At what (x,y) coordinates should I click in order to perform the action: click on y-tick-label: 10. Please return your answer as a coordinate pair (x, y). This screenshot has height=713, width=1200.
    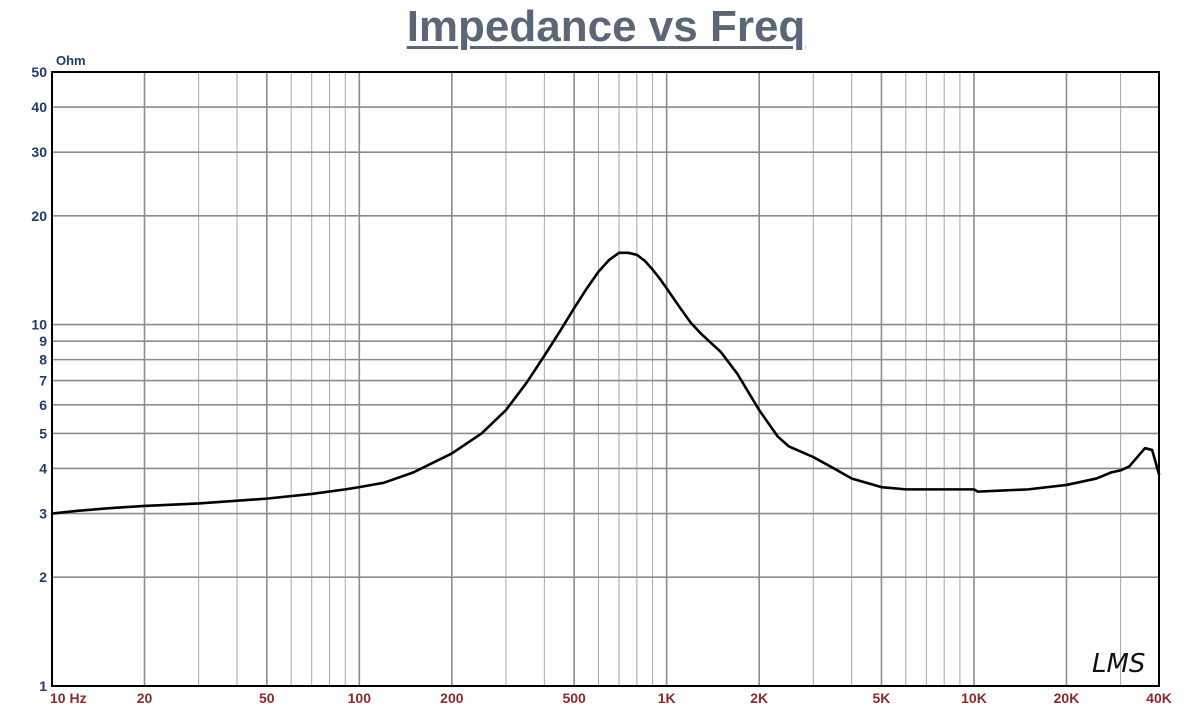
    Looking at the image, I should click on (39, 325).